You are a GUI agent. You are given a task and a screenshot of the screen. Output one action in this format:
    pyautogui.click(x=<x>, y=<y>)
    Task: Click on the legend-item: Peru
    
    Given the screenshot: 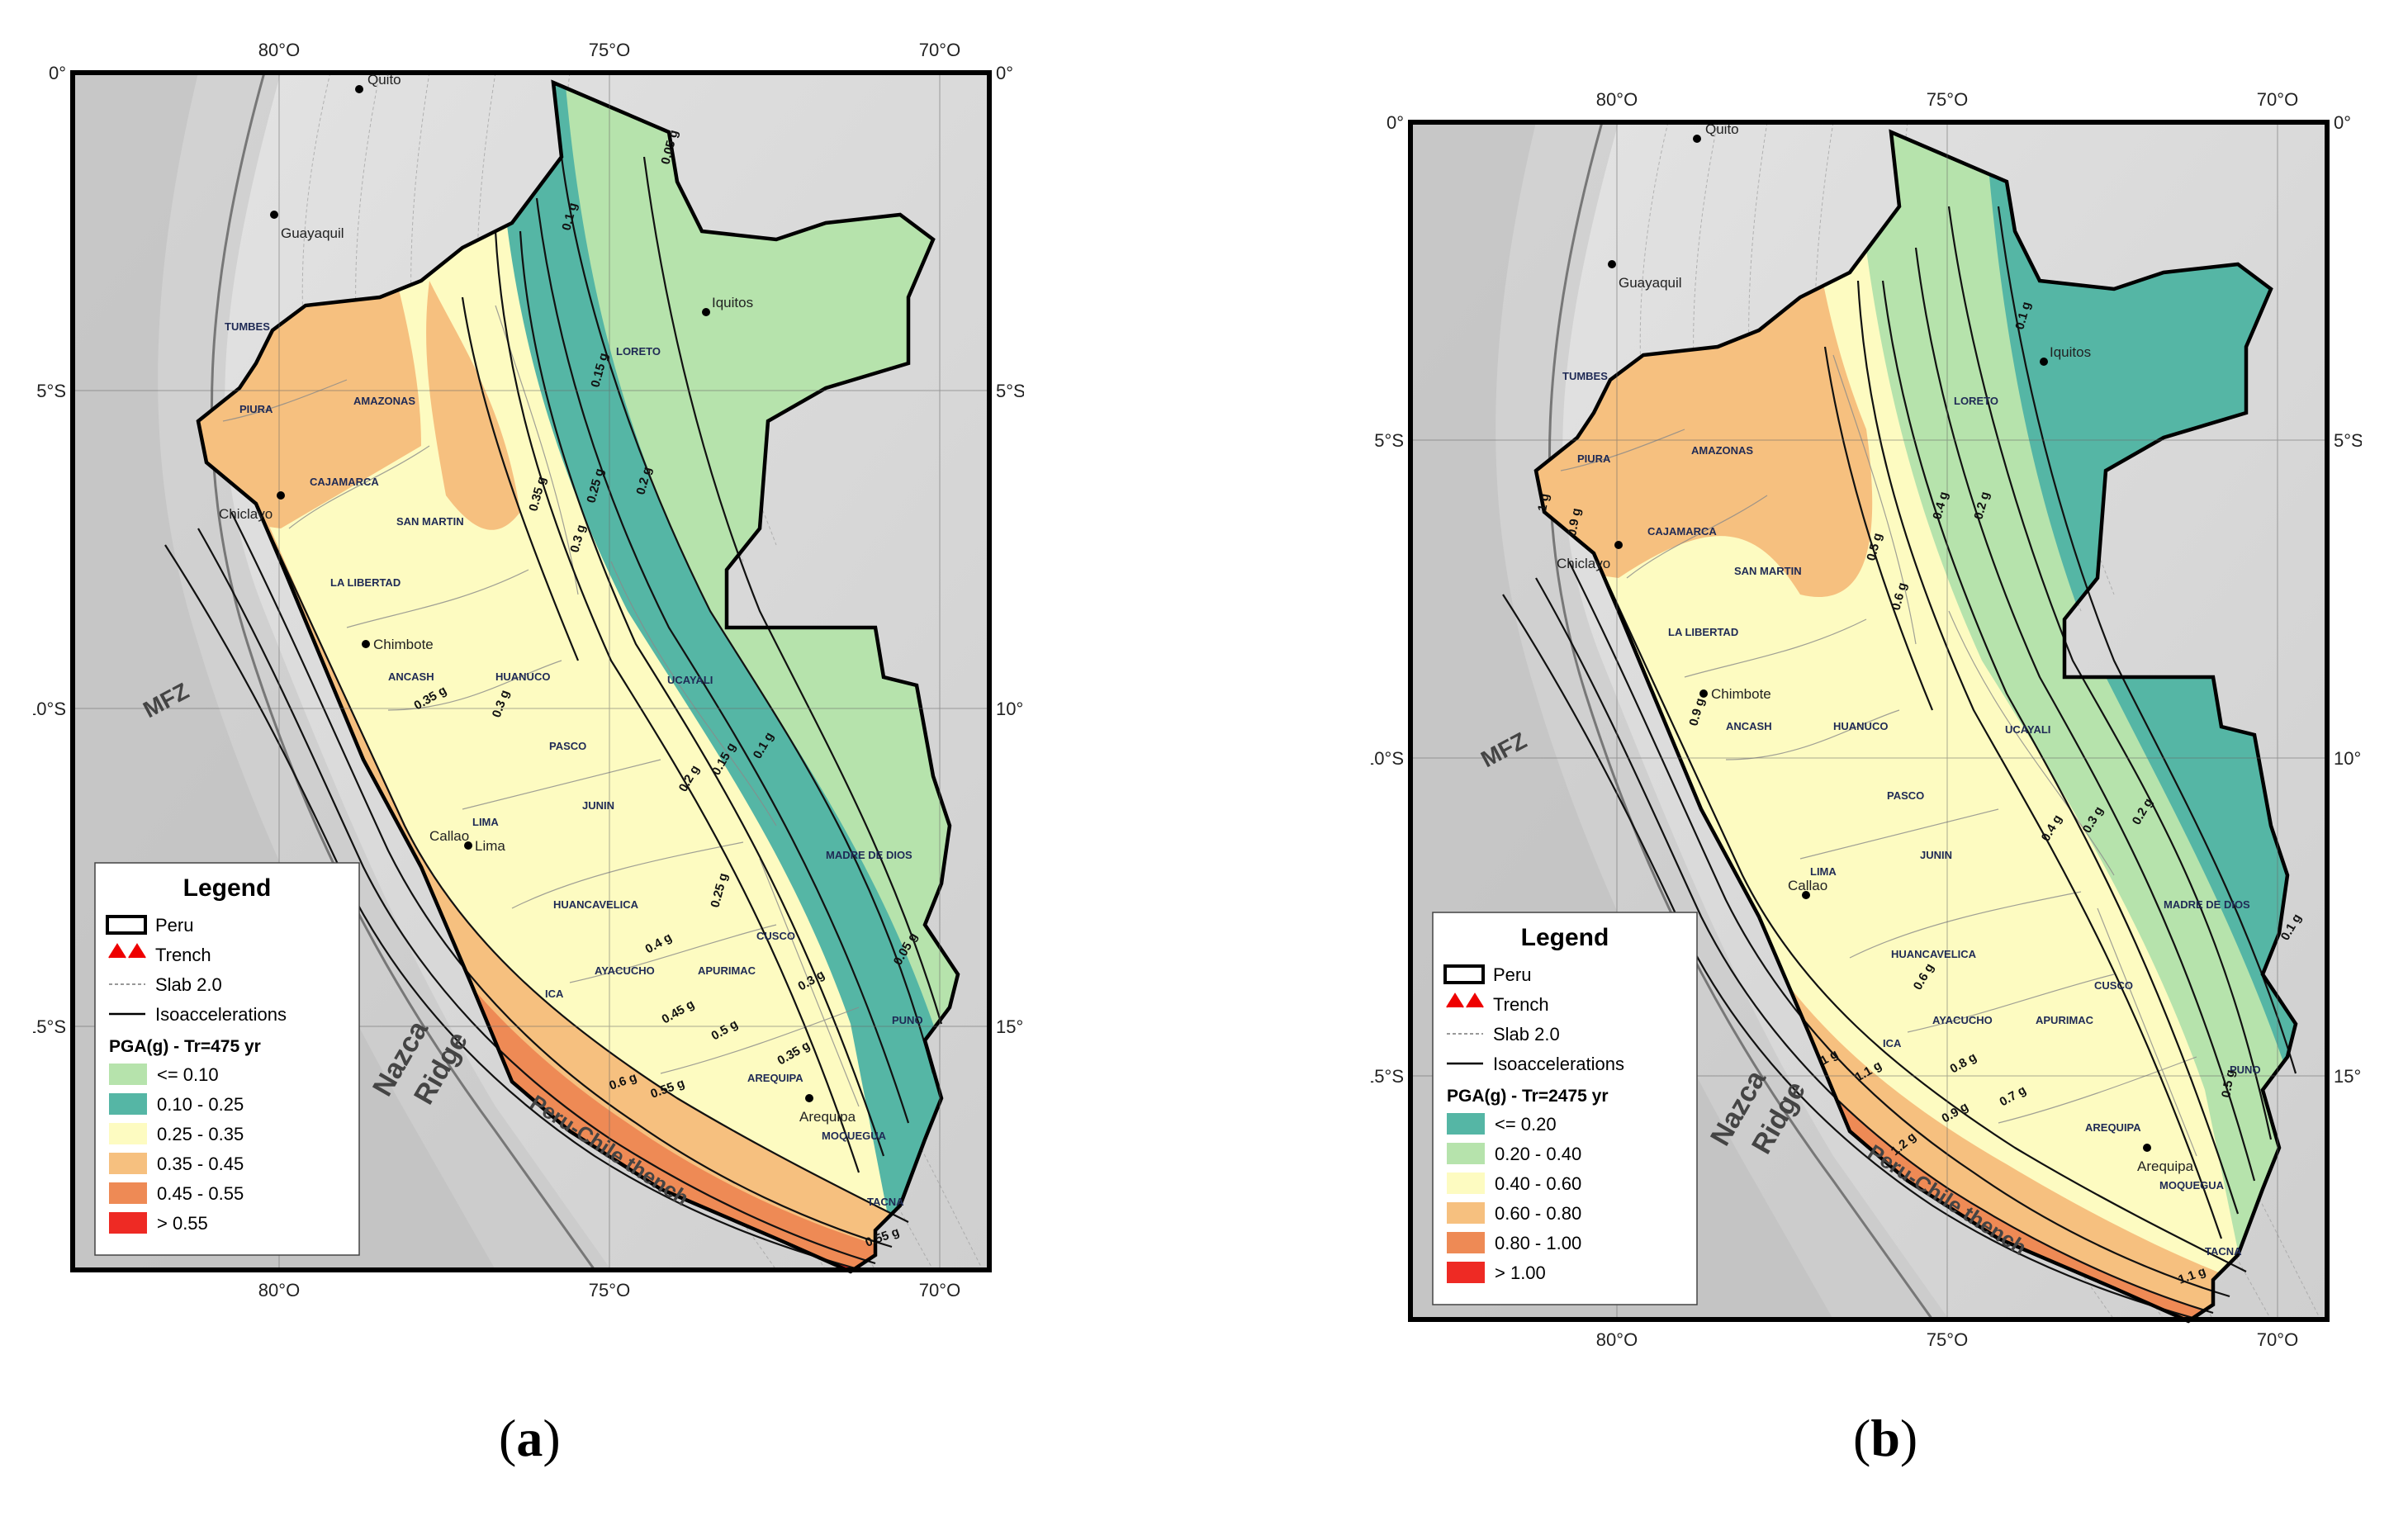 What is the action you would take?
    pyautogui.click(x=1512, y=974)
    